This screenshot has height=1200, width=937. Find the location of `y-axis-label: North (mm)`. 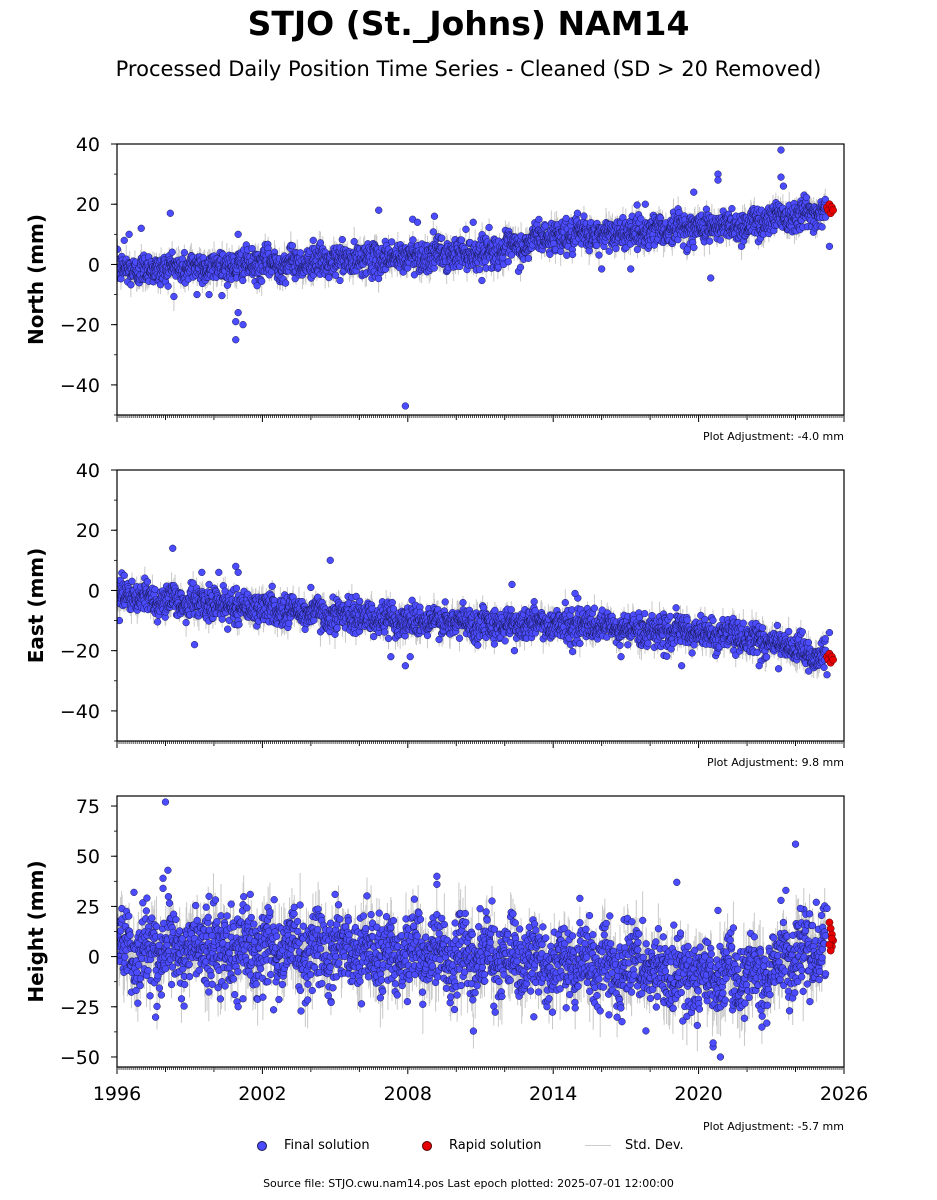

y-axis-label: North (mm) is located at coordinates (36, 279).